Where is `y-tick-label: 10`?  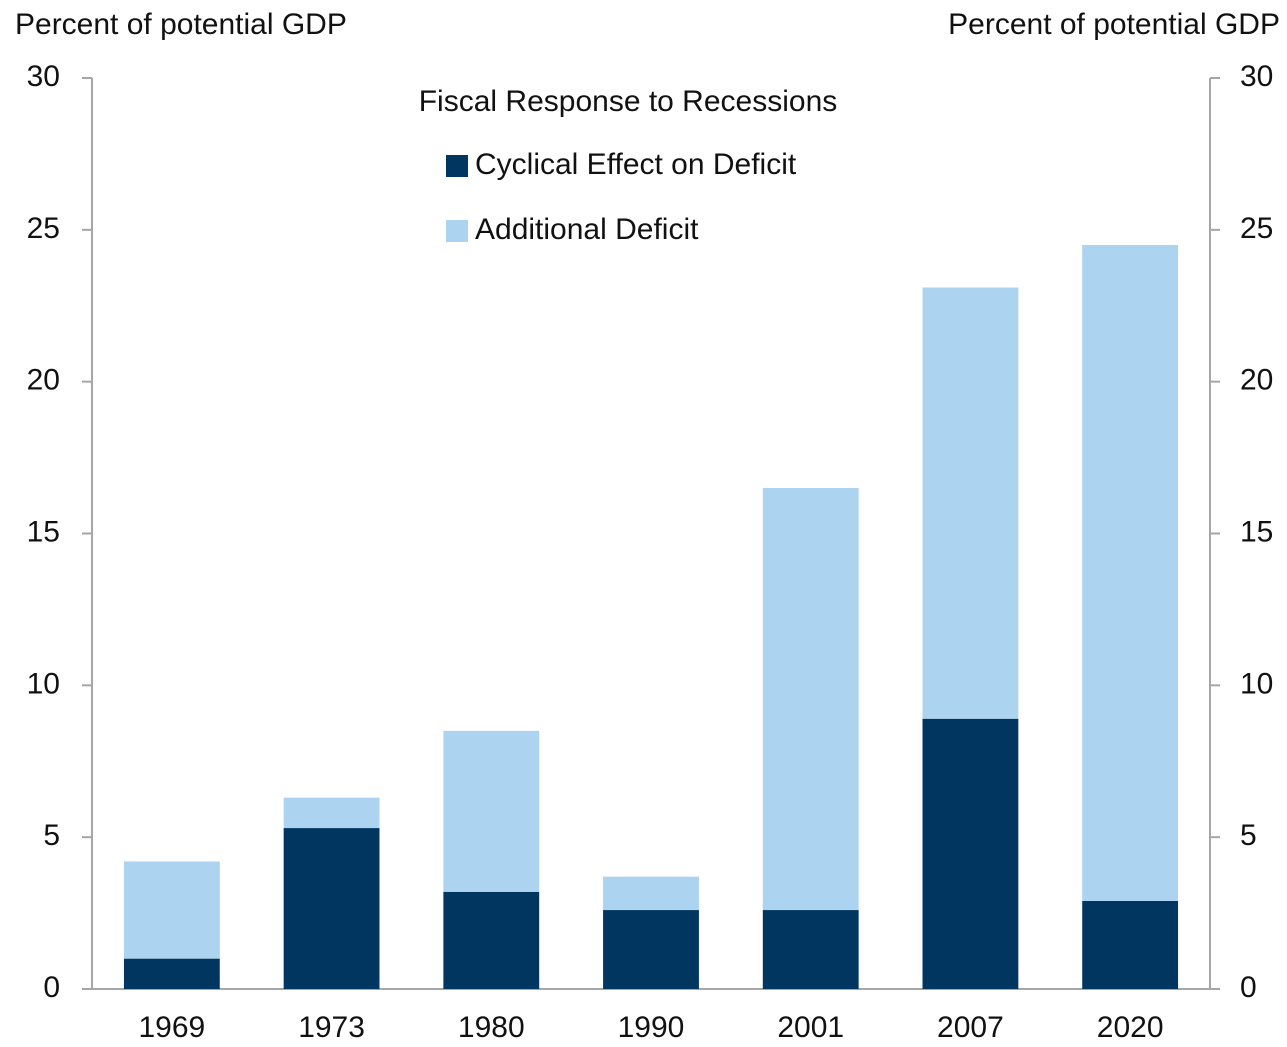
y-tick-label: 10 is located at coordinates (43, 683).